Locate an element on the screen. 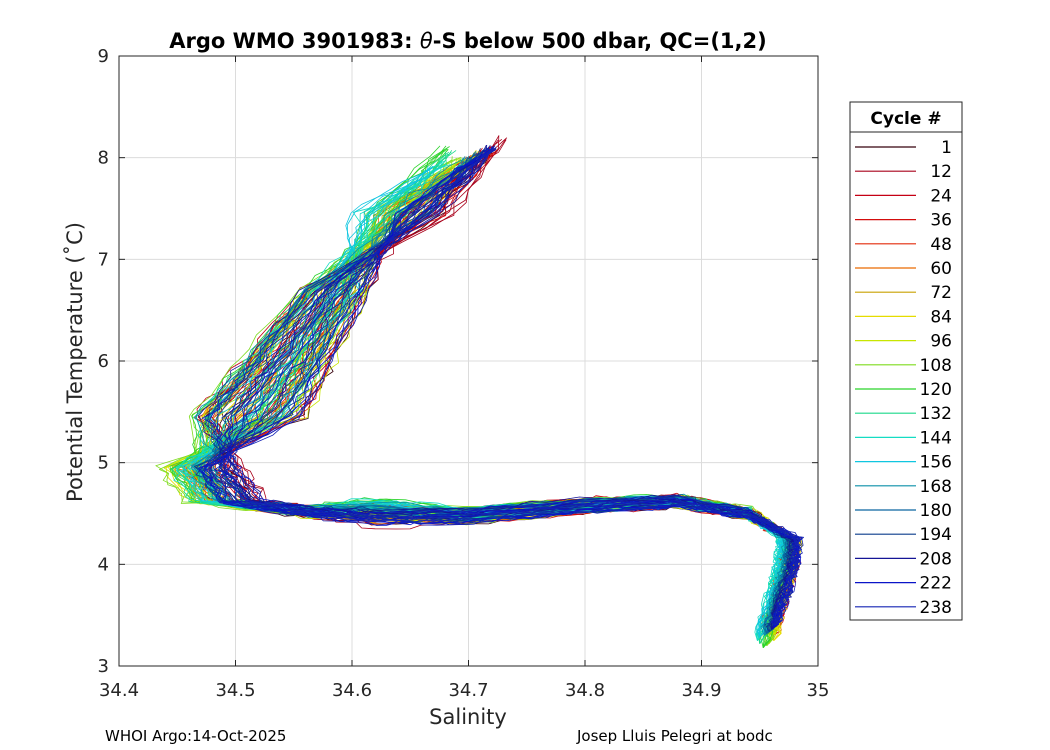 Image resolution: width=1050 pixels, height=750 pixels. x-tick-label: 35 is located at coordinates (818, 690).